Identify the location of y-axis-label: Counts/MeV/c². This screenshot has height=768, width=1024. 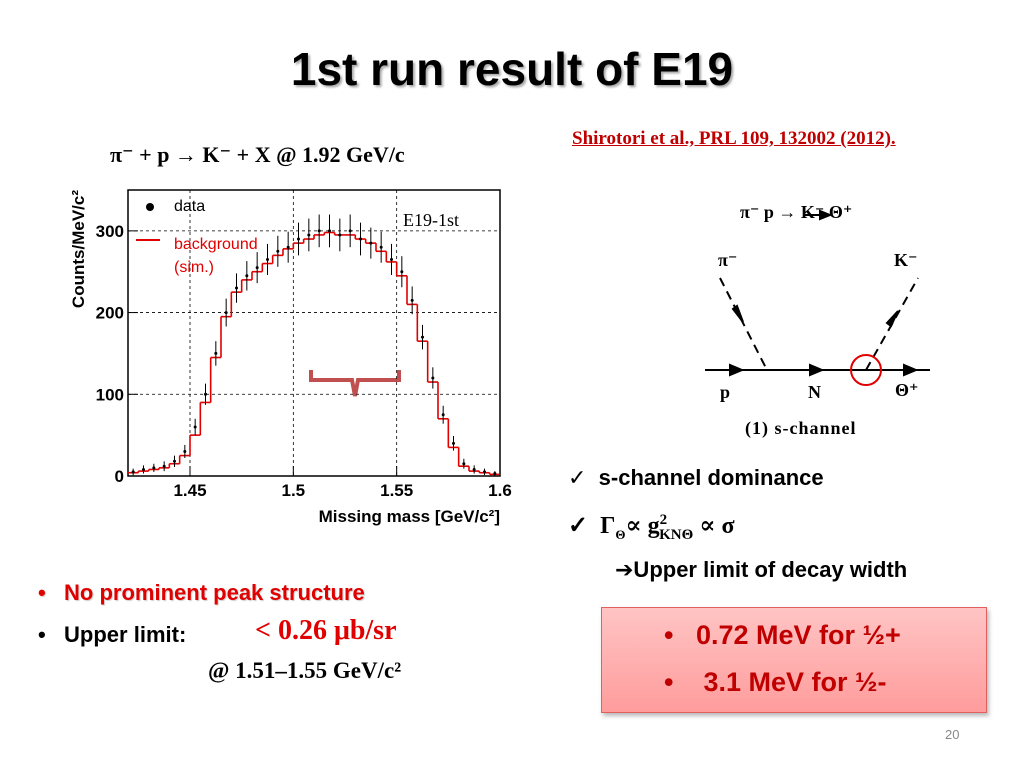
(78, 249).